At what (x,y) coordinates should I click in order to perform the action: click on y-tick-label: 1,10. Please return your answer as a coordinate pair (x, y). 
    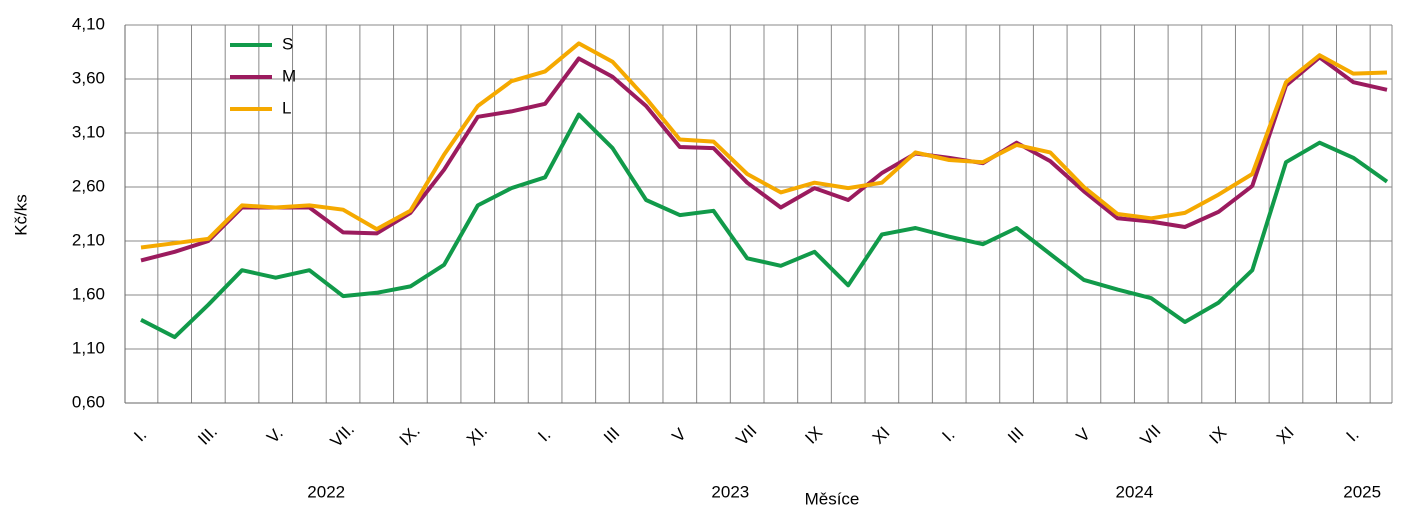
    Looking at the image, I should click on (88, 347).